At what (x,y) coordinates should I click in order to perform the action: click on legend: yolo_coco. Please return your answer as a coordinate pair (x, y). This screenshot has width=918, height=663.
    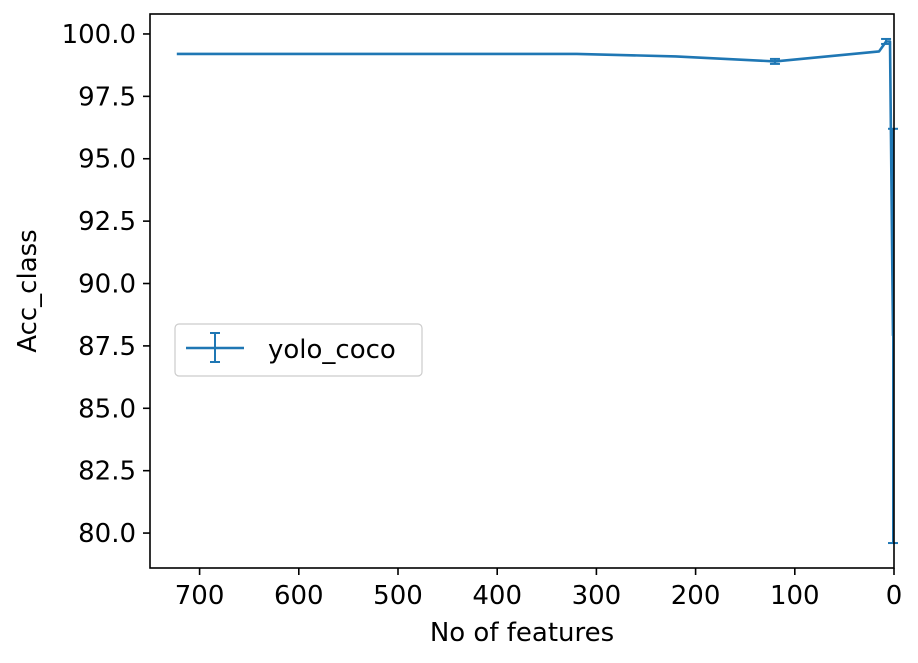
    Looking at the image, I should click on (298, 350).